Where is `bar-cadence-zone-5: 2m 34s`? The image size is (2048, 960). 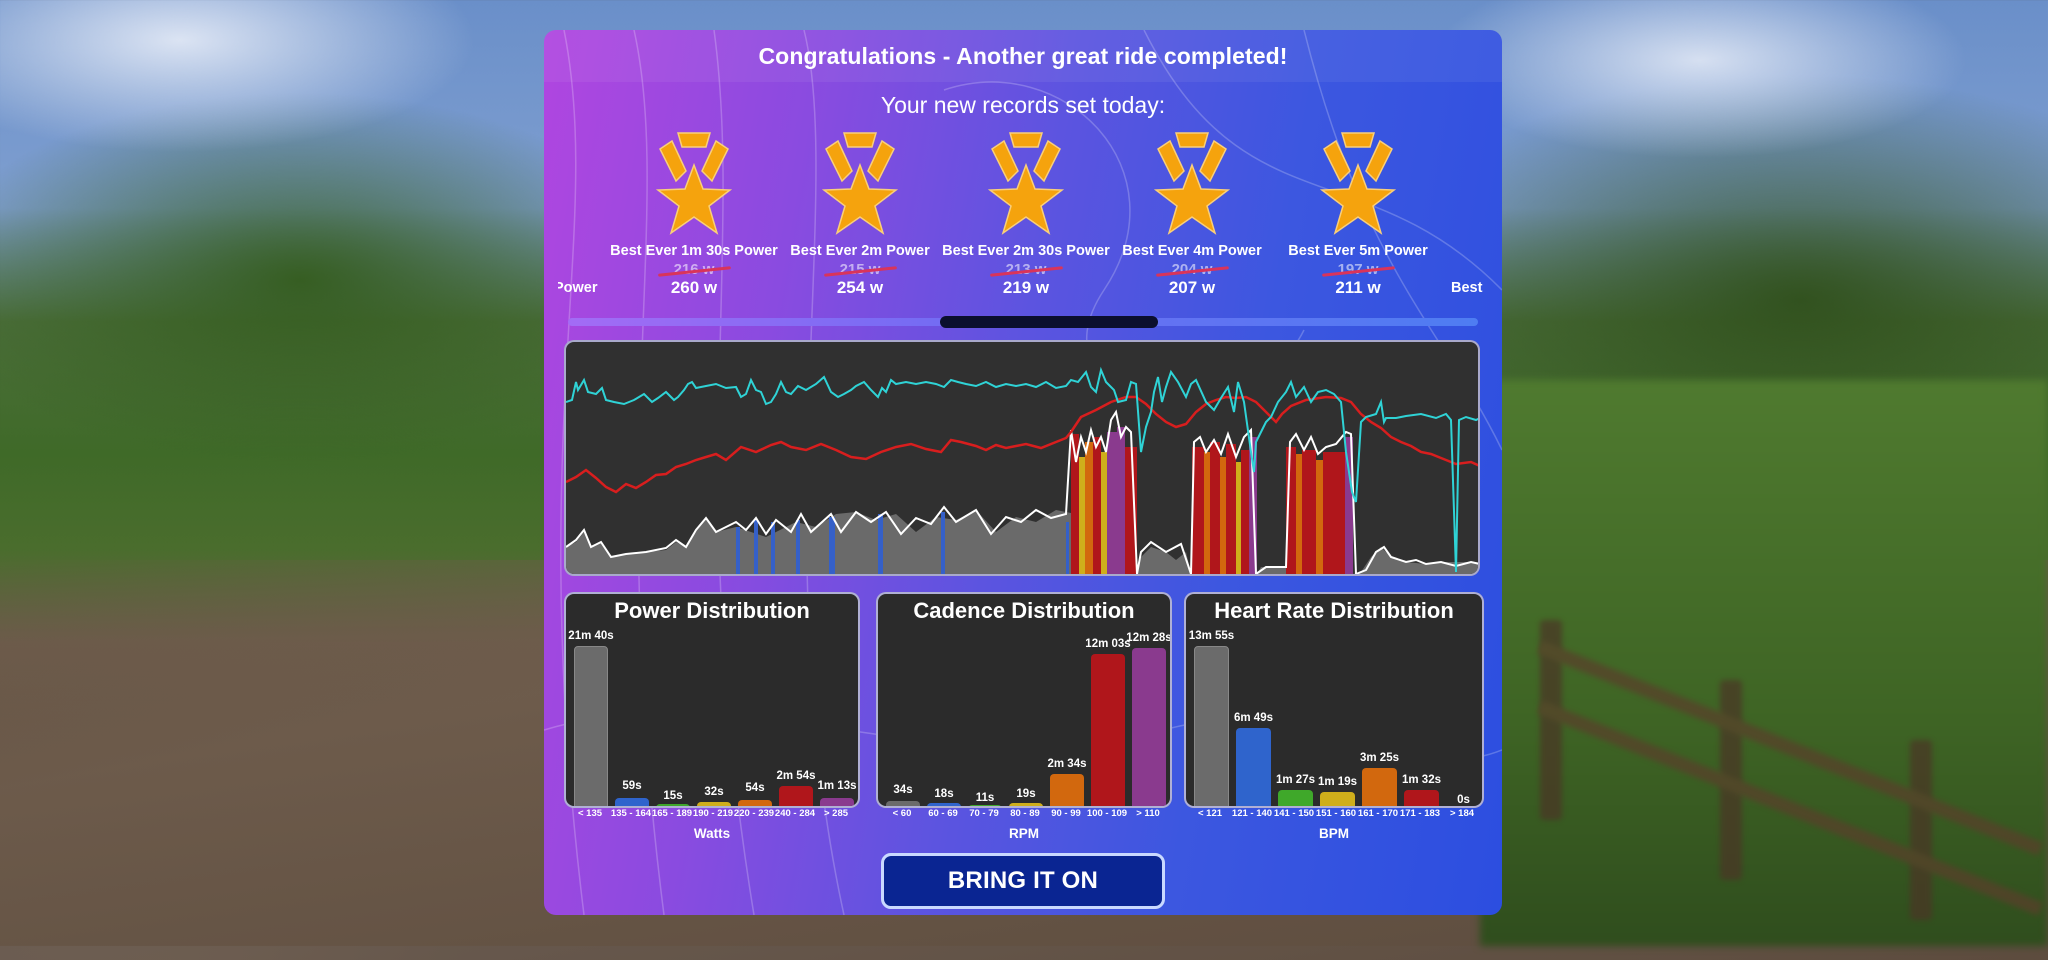 bar-cadence-zone-5: 2m 34s is located at coordinates (1067, 782).